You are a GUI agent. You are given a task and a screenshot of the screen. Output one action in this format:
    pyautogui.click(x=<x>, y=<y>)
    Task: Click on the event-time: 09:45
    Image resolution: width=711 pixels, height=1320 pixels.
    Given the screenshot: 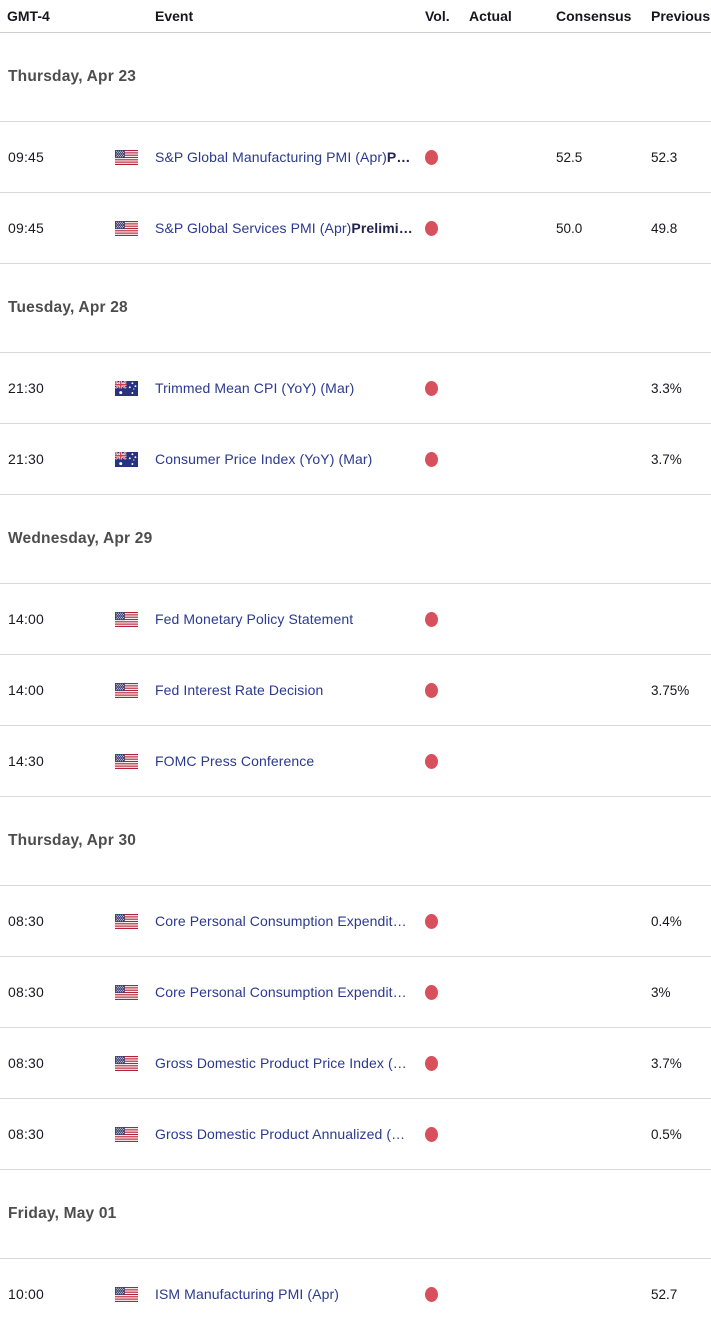 What is the action you would take?
    pyautogui.click(x=26, y=228)
    